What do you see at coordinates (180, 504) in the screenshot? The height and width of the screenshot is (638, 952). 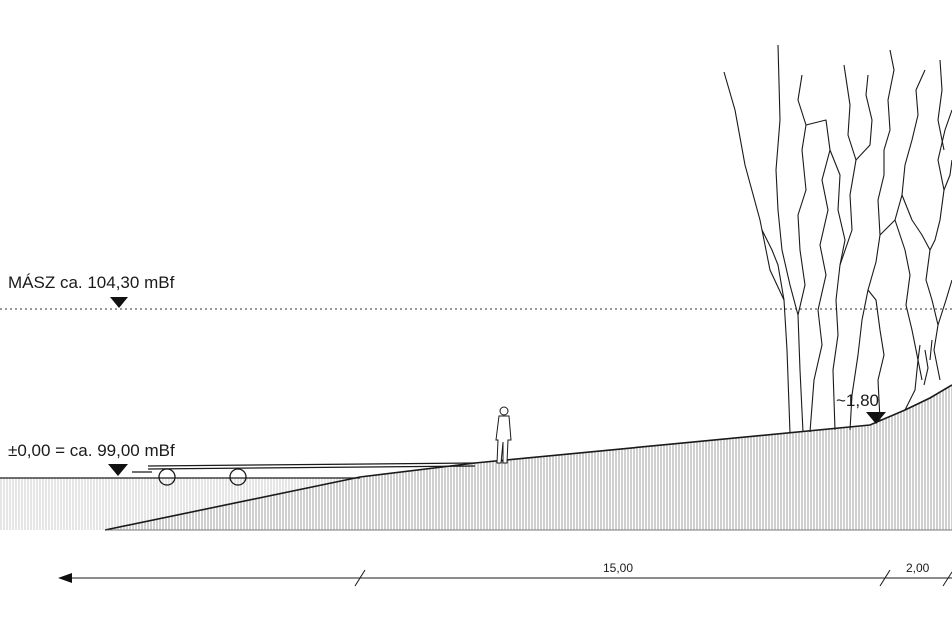 I see `water-hatch` at bounding box center [180, 504].